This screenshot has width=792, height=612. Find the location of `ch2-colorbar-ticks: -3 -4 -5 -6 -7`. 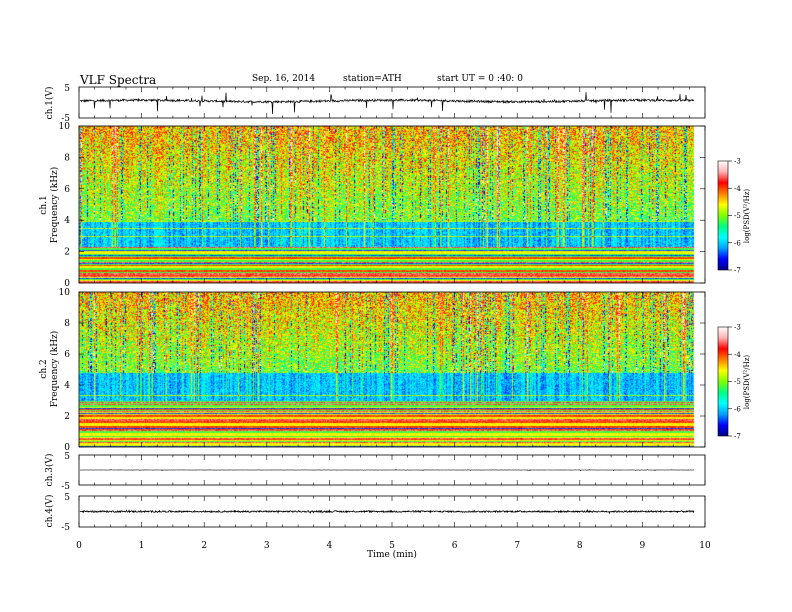

ch2-colorbar-ticks: -3 -4 -5 -6 -7 is located at coordinates (734, 382).